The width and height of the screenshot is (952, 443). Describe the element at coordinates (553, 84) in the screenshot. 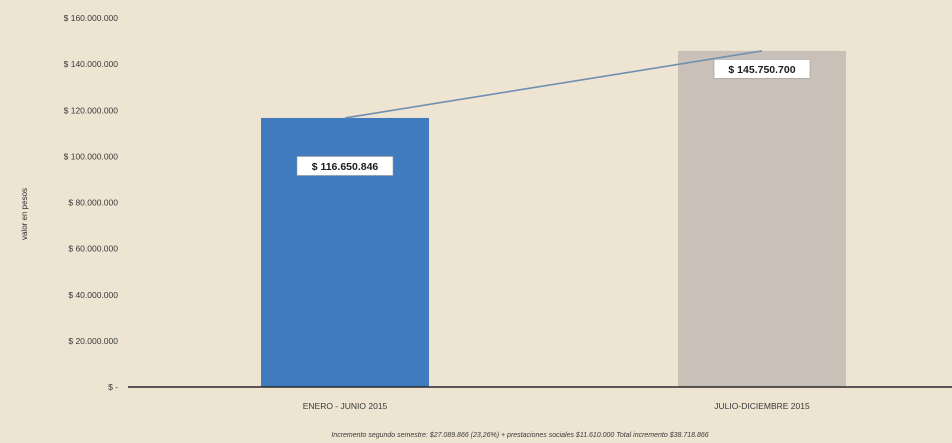

I see `trend-line` at that location.